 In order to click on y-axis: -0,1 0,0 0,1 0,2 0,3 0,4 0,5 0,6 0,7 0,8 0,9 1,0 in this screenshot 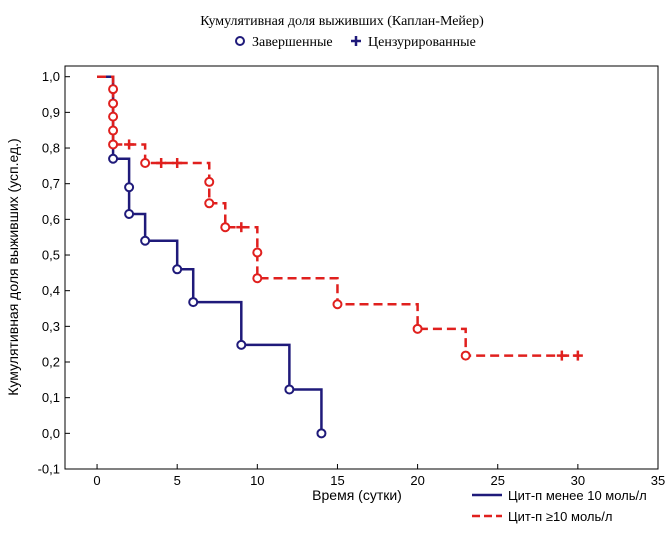, I will do `click(54, 273)`.